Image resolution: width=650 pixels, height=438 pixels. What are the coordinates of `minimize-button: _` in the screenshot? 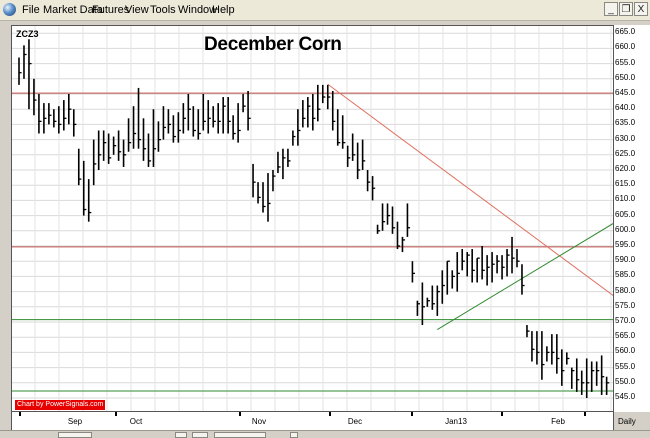 It's located at (611, 9).